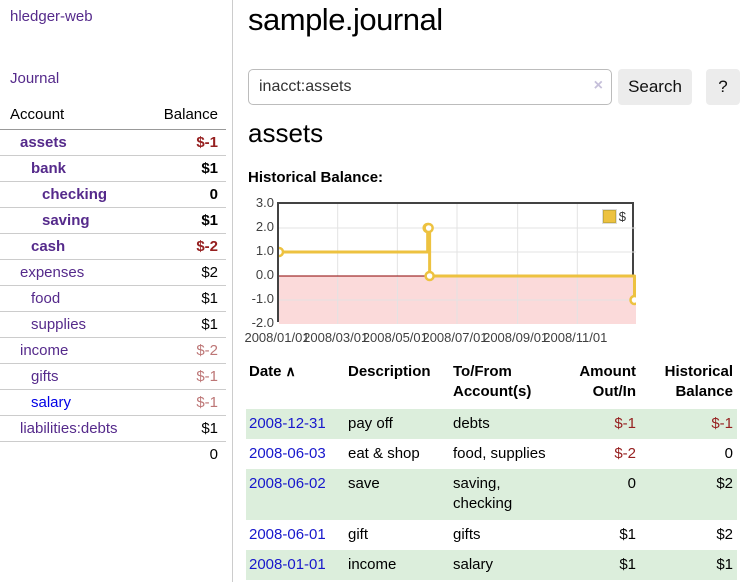  What do you see at coordinates (186, 272) in the screenshot?
I see `account-balance: $2` at bounding box center [186, 272].